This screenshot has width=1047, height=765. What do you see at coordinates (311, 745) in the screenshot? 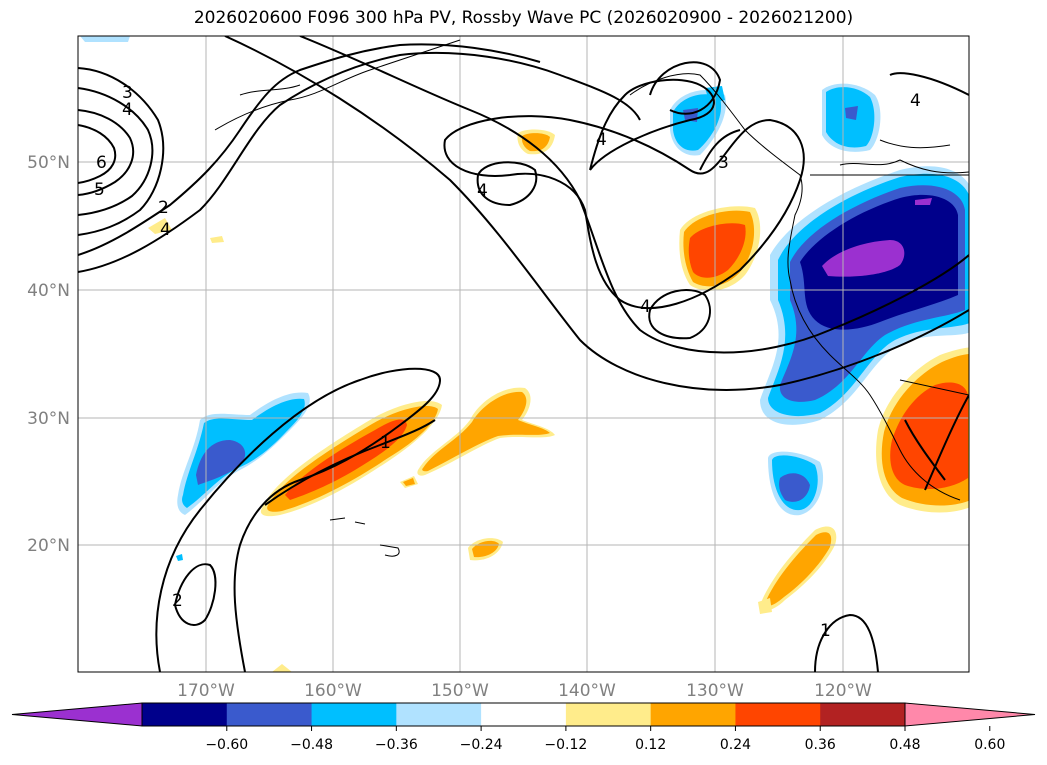
I see `colorbar-tick-label: −0.48` at bounding box center [311, 745].